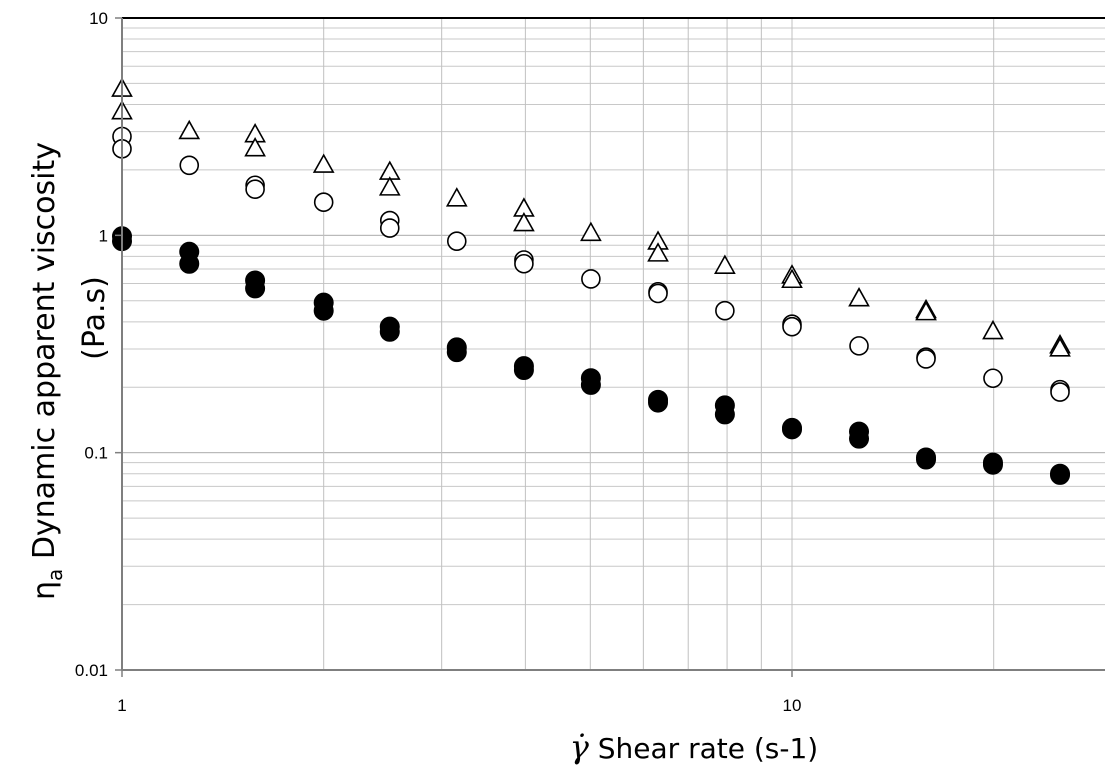 The width and height of the screenshot is (1105, 769). What do you see at coordinates (98, 18) in the screenshot?
I see `y-tick-label: 10` at bounding box center [98, 18].